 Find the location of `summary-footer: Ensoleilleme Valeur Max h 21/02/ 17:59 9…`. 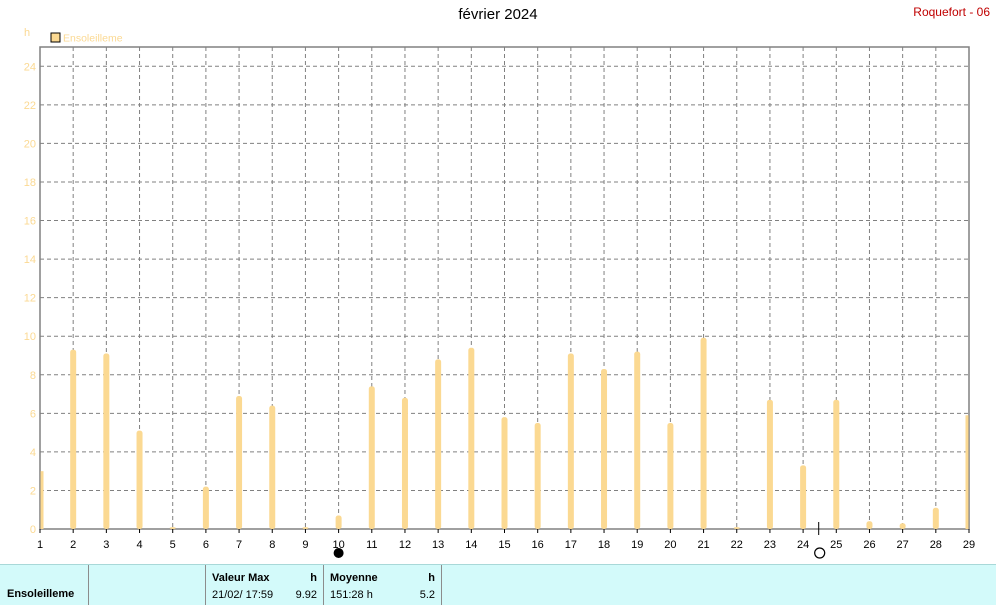

summary-footer: Ensoleilleme Valeur Max h 21/02/ 17:59 9… is located at coordinates (498, 584).